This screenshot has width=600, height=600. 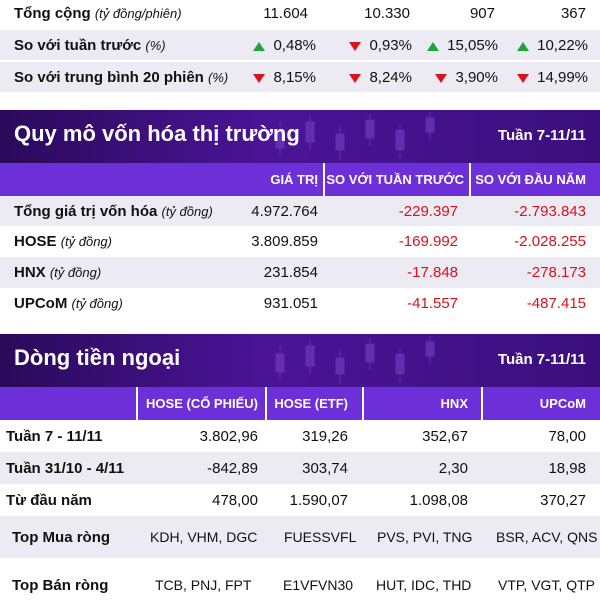 What do you see at coordinates (472, 45) in the screenshot?
I see `pct-cell: 15,05%` at bounding box center [472, 45].